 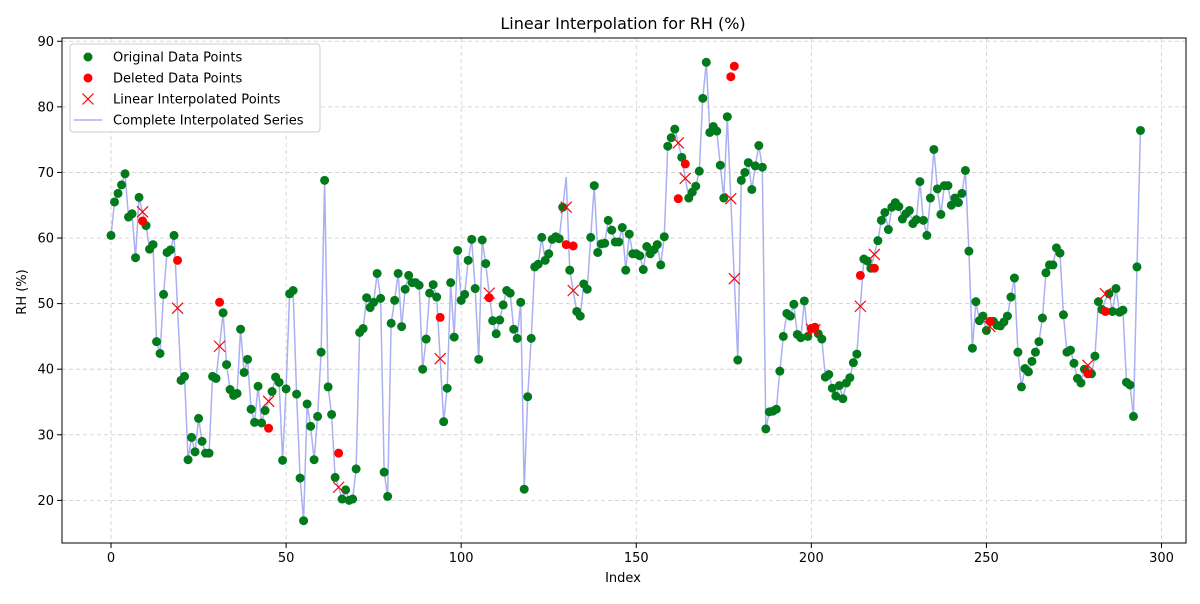 I want to click on x-axis-label: Index, so click(x=623, y=578).